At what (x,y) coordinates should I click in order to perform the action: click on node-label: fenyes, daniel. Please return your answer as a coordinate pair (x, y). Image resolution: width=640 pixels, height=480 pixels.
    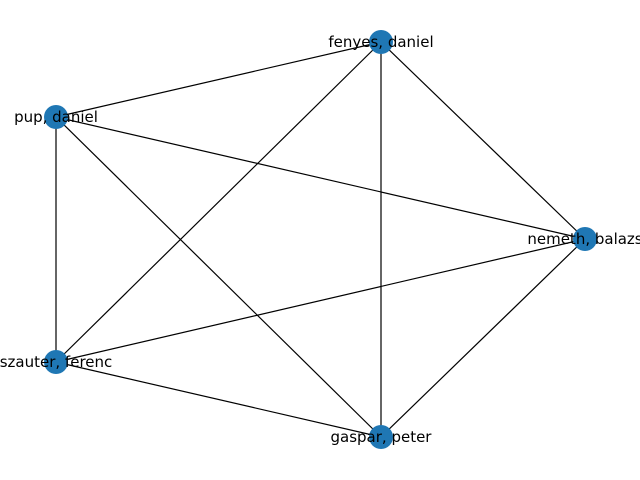
    Looking at the image, I should click on (380, 42).